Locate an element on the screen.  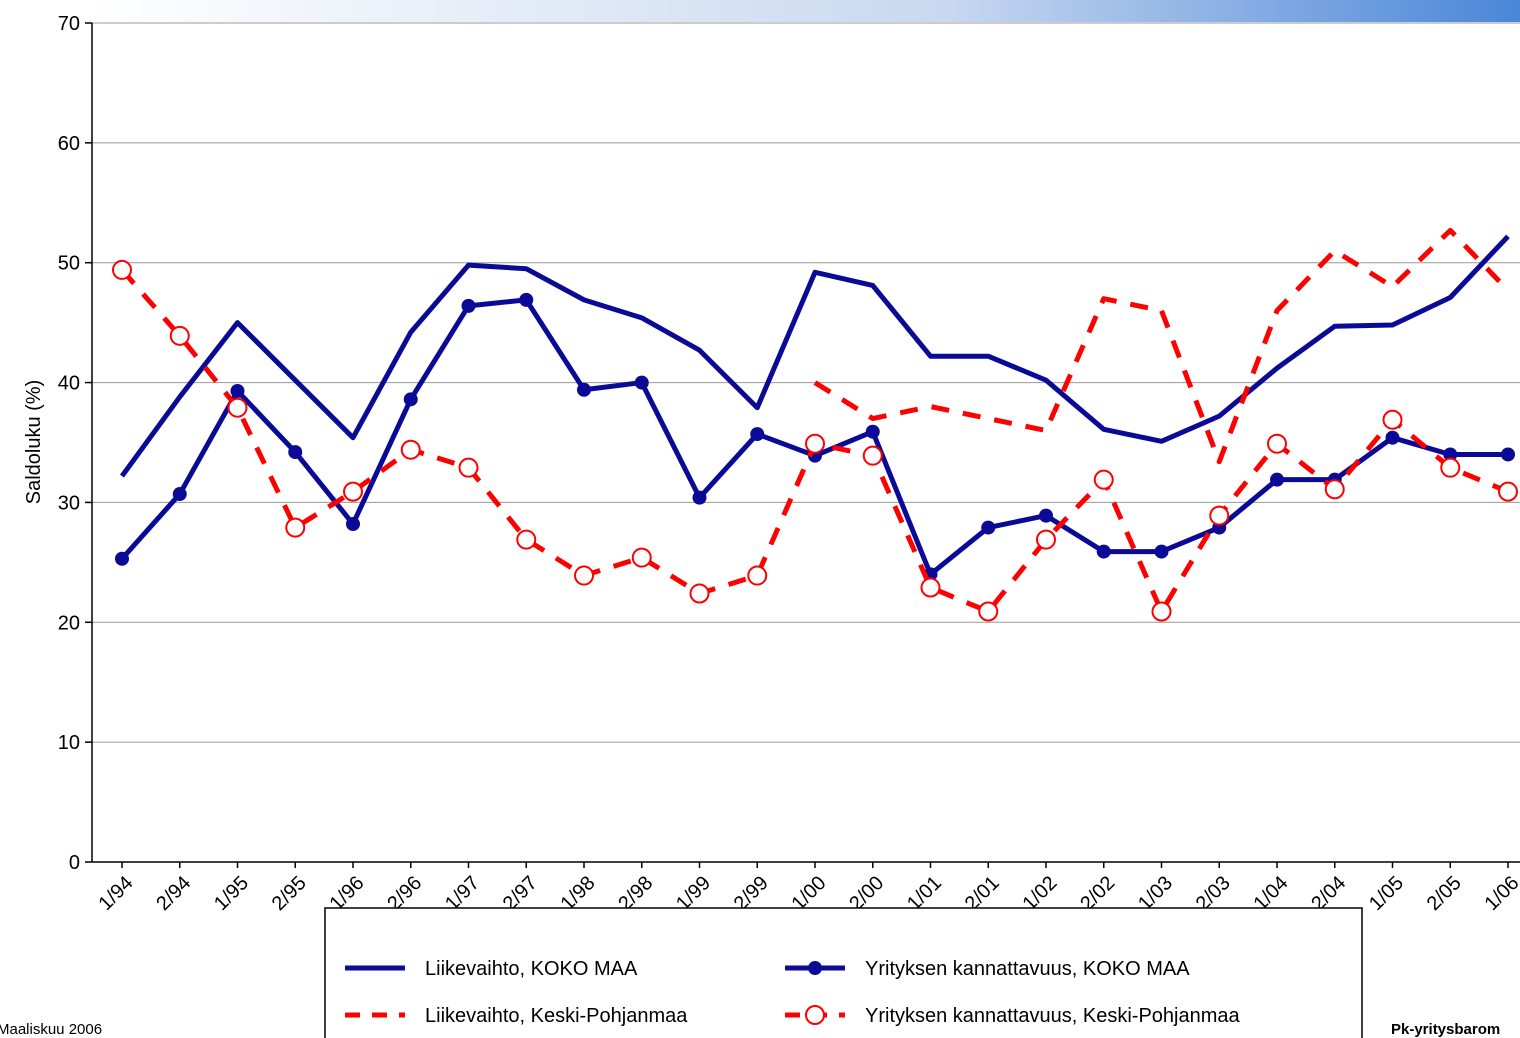
footer-source: Pk-yritysbarom is located at coordinates (1445, 1029).